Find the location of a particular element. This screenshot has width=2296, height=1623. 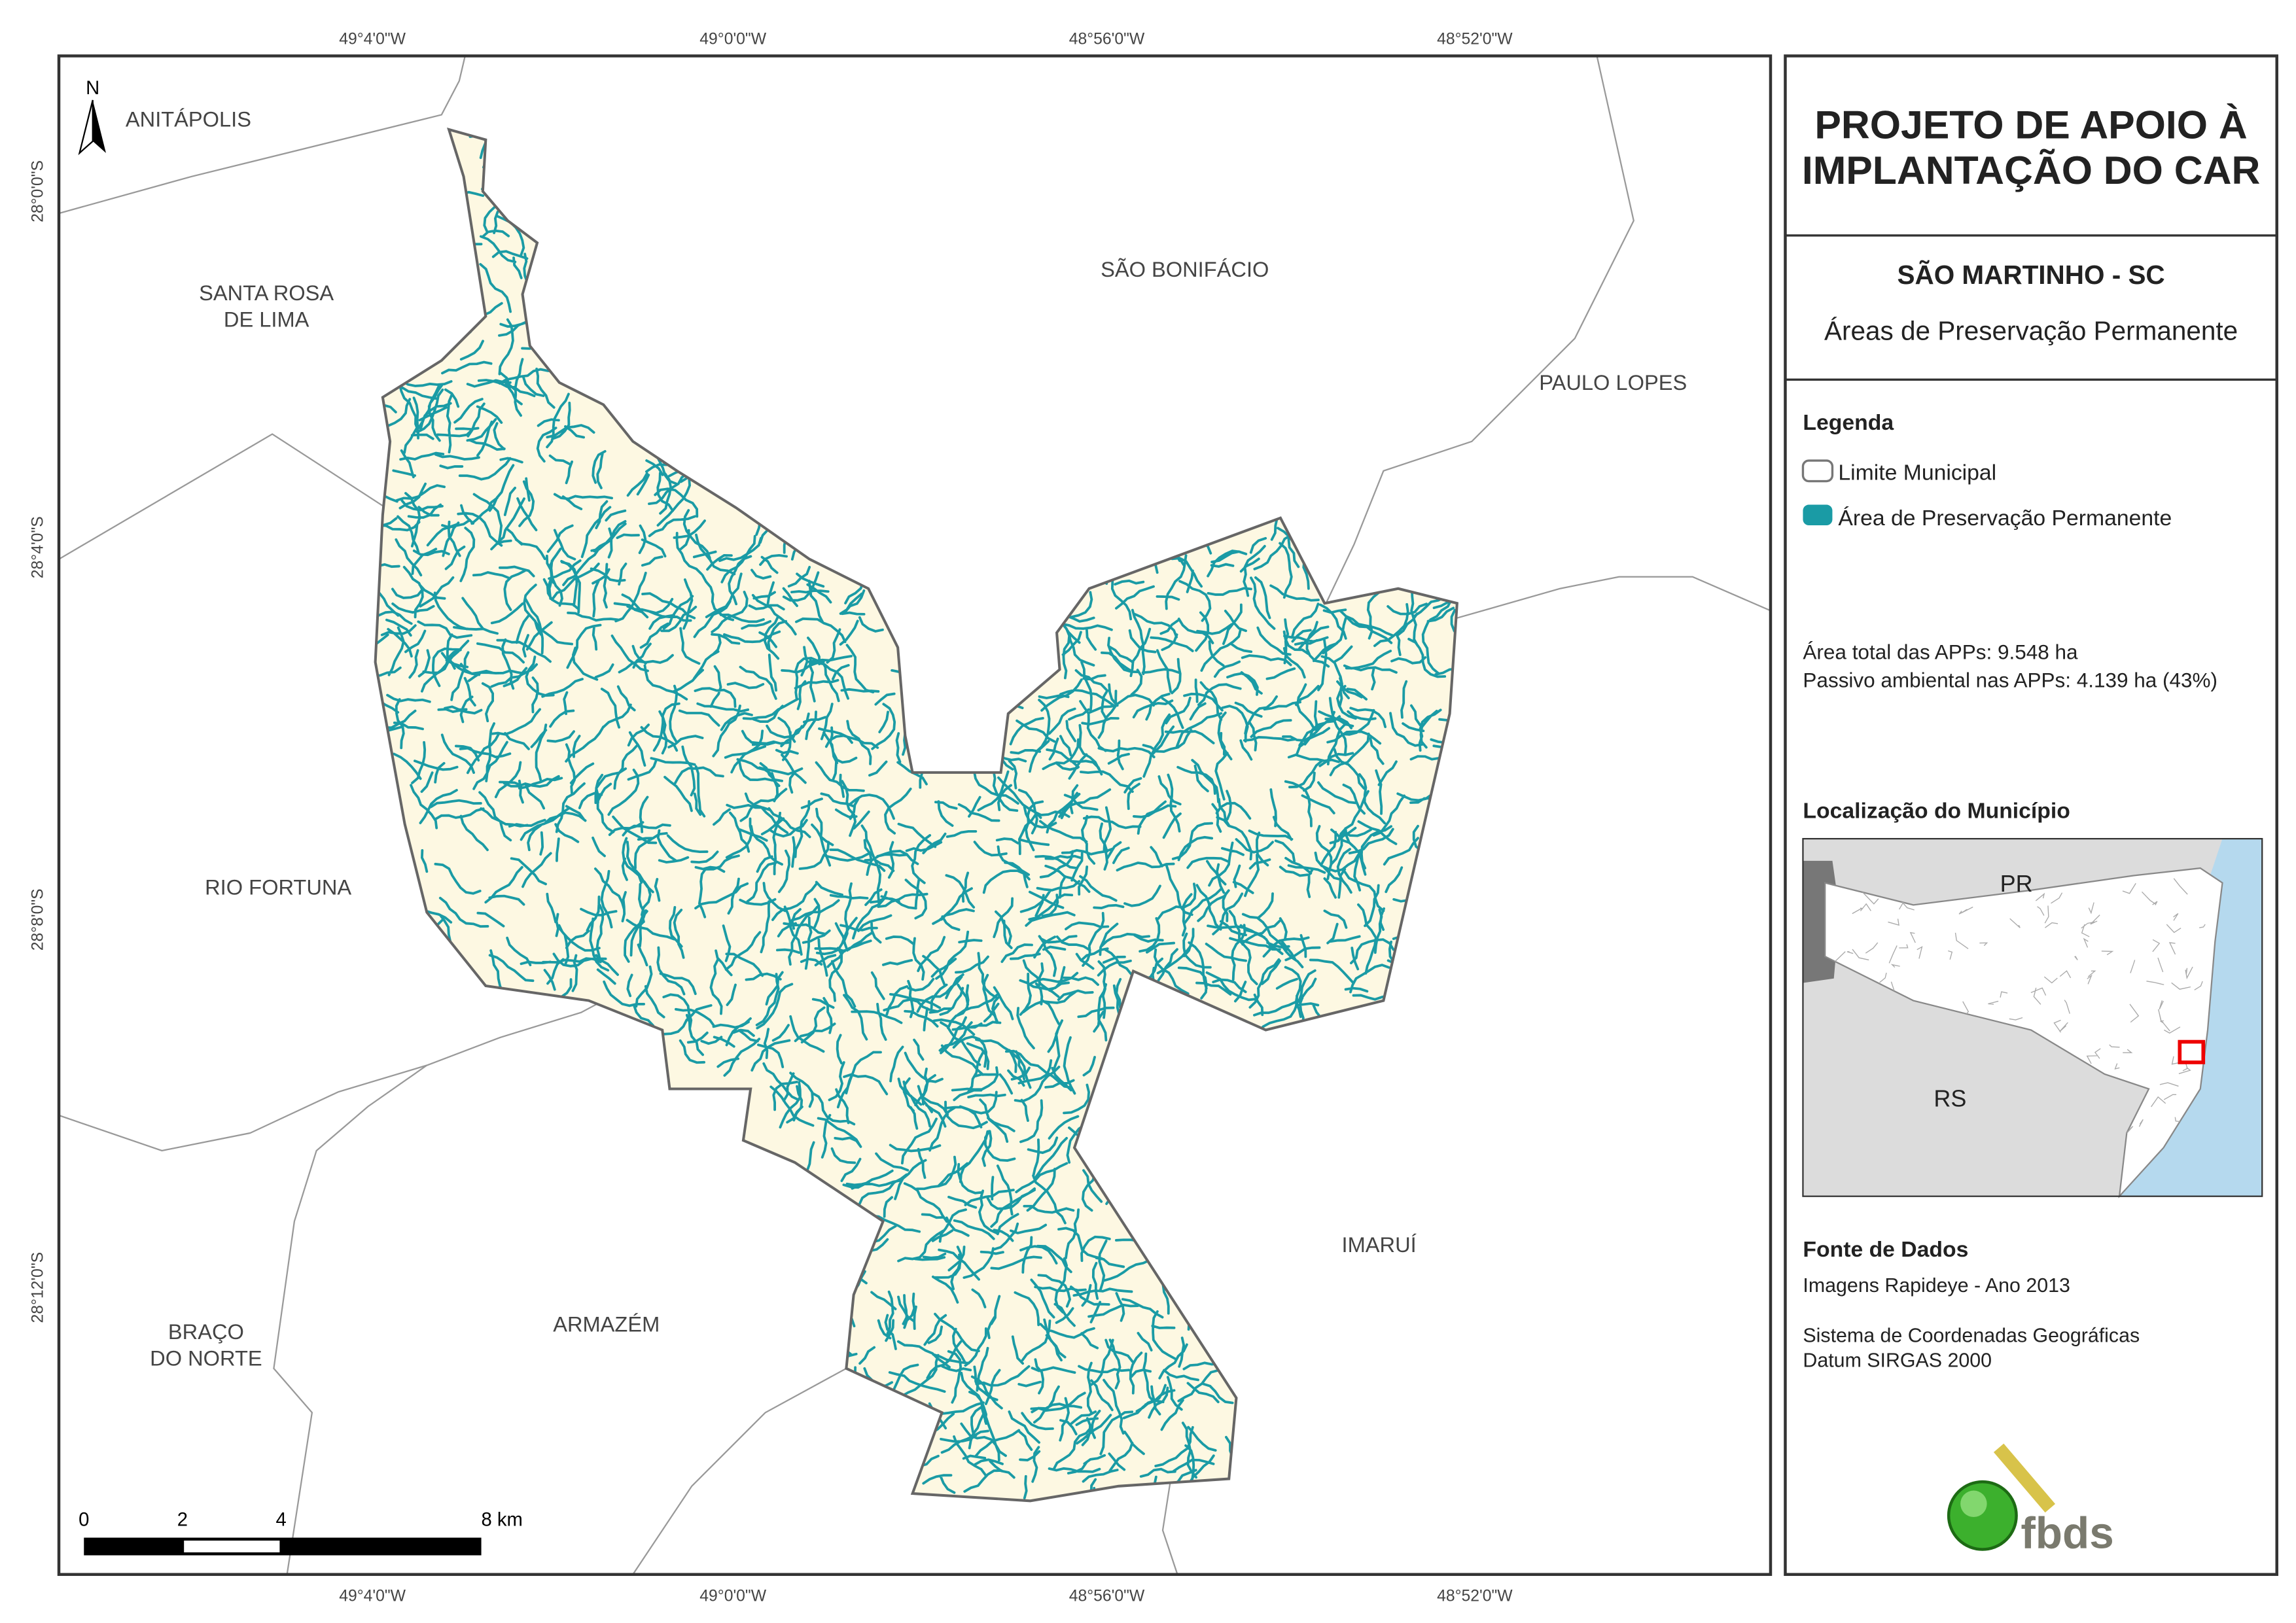

north-arrow: N is located at coordinates (92, 117).